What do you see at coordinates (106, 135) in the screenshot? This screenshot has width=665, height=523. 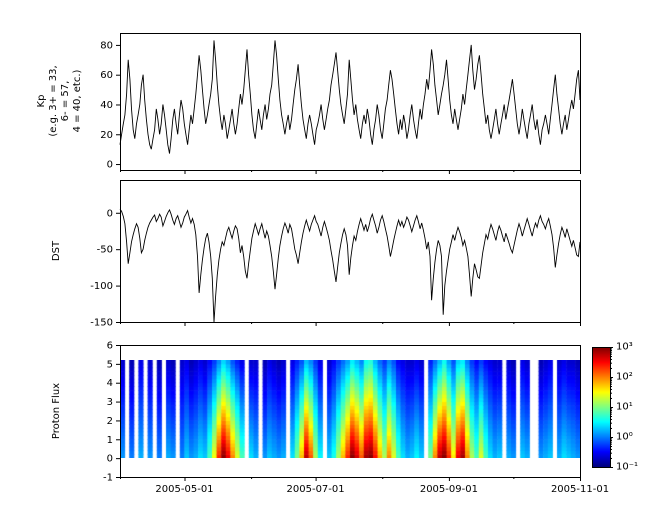 I see `y-tick-label: 20` at bounding box center [106, 135].